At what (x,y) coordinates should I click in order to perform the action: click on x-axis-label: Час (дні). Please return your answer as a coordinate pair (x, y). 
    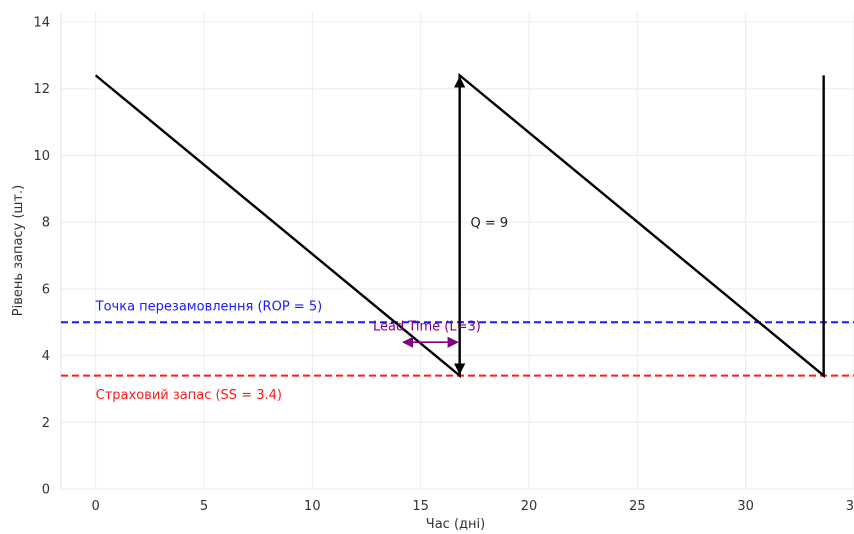
    Looking at the image, I should click on (455, 524).